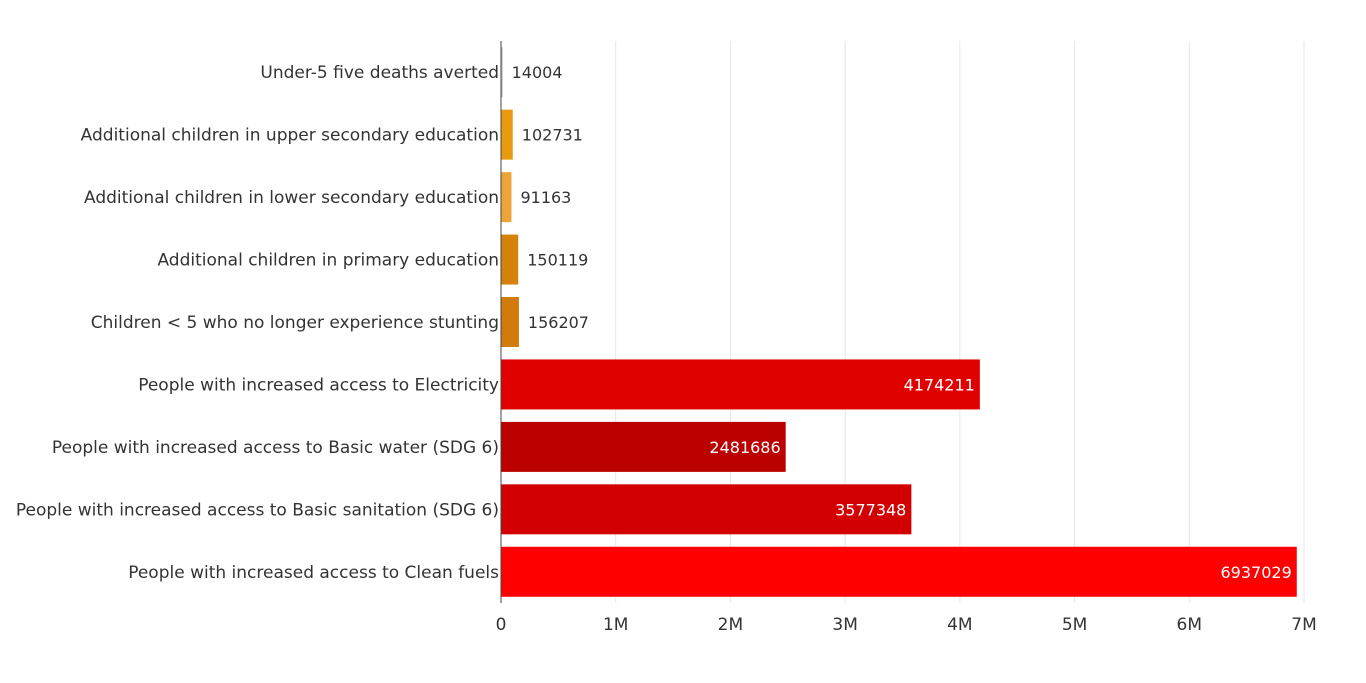 Image resolution: width=1366 pixels, height=683 pixels. I want to click on x-tick-label: 0, so click(501, 625).